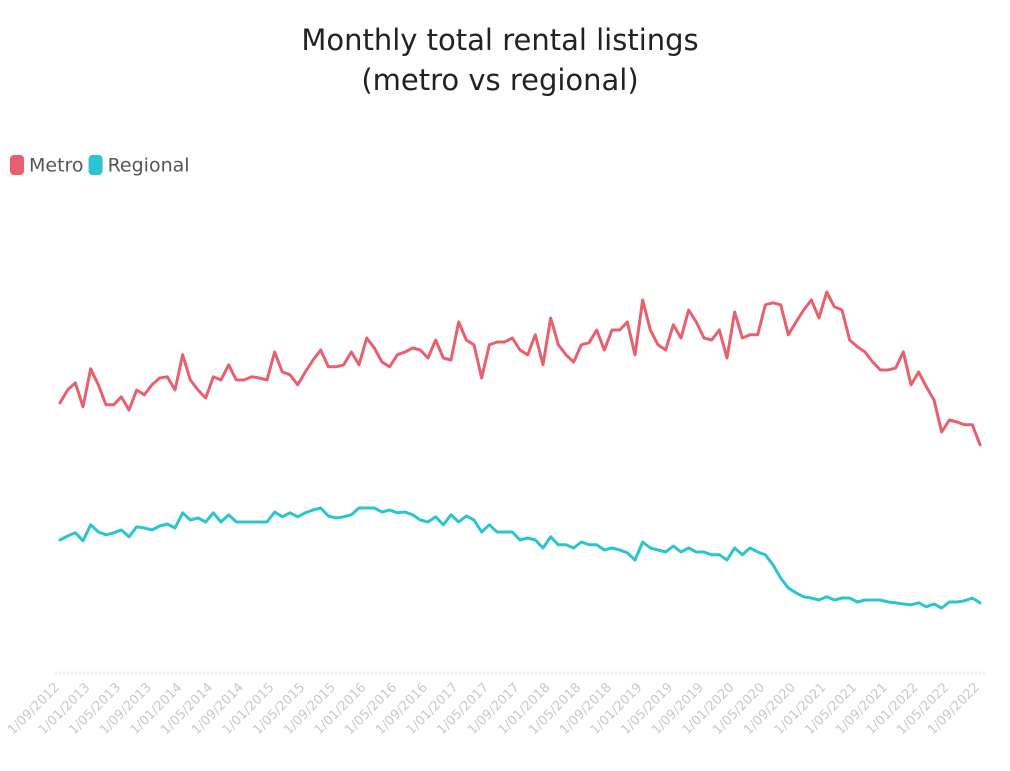 The width and height of the screenshot is (1010, 771). I want to click on chart-subtitle: (metro vs regional), so click(499, 80).